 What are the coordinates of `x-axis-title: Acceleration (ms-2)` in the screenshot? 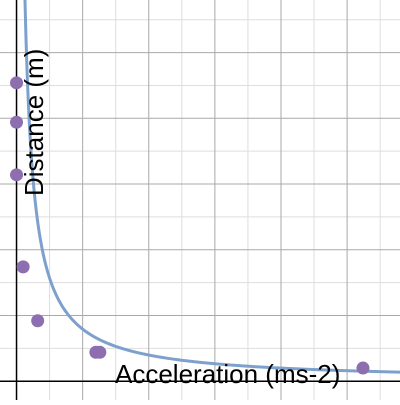 It's located at (227, 374).